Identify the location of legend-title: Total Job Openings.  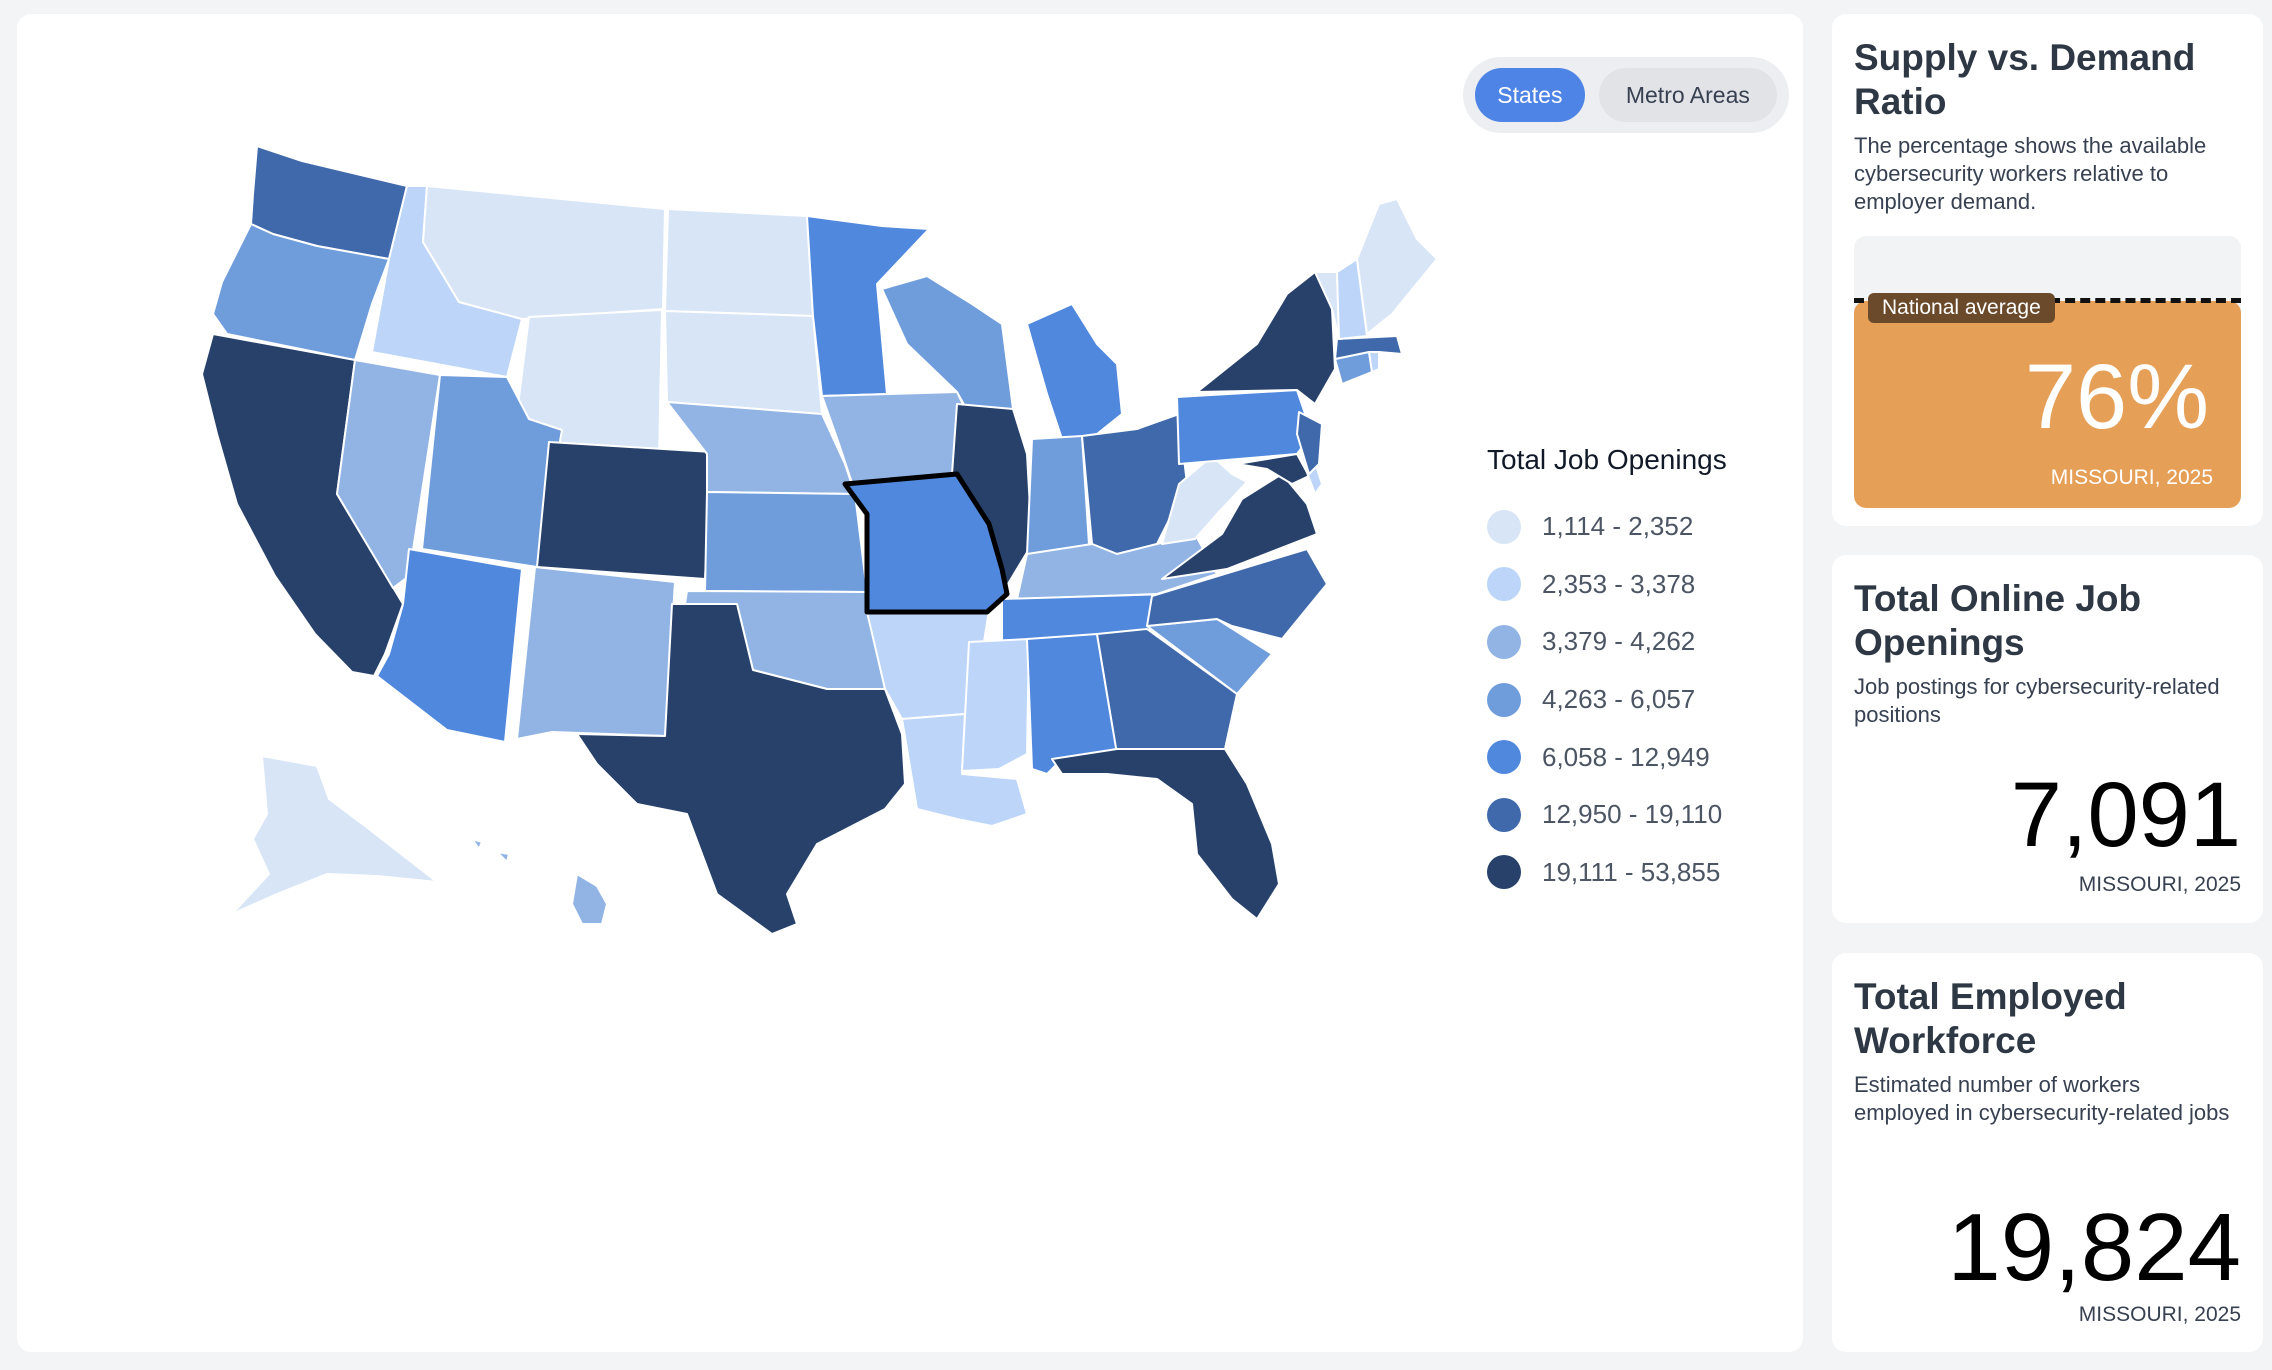
(1607, 459).